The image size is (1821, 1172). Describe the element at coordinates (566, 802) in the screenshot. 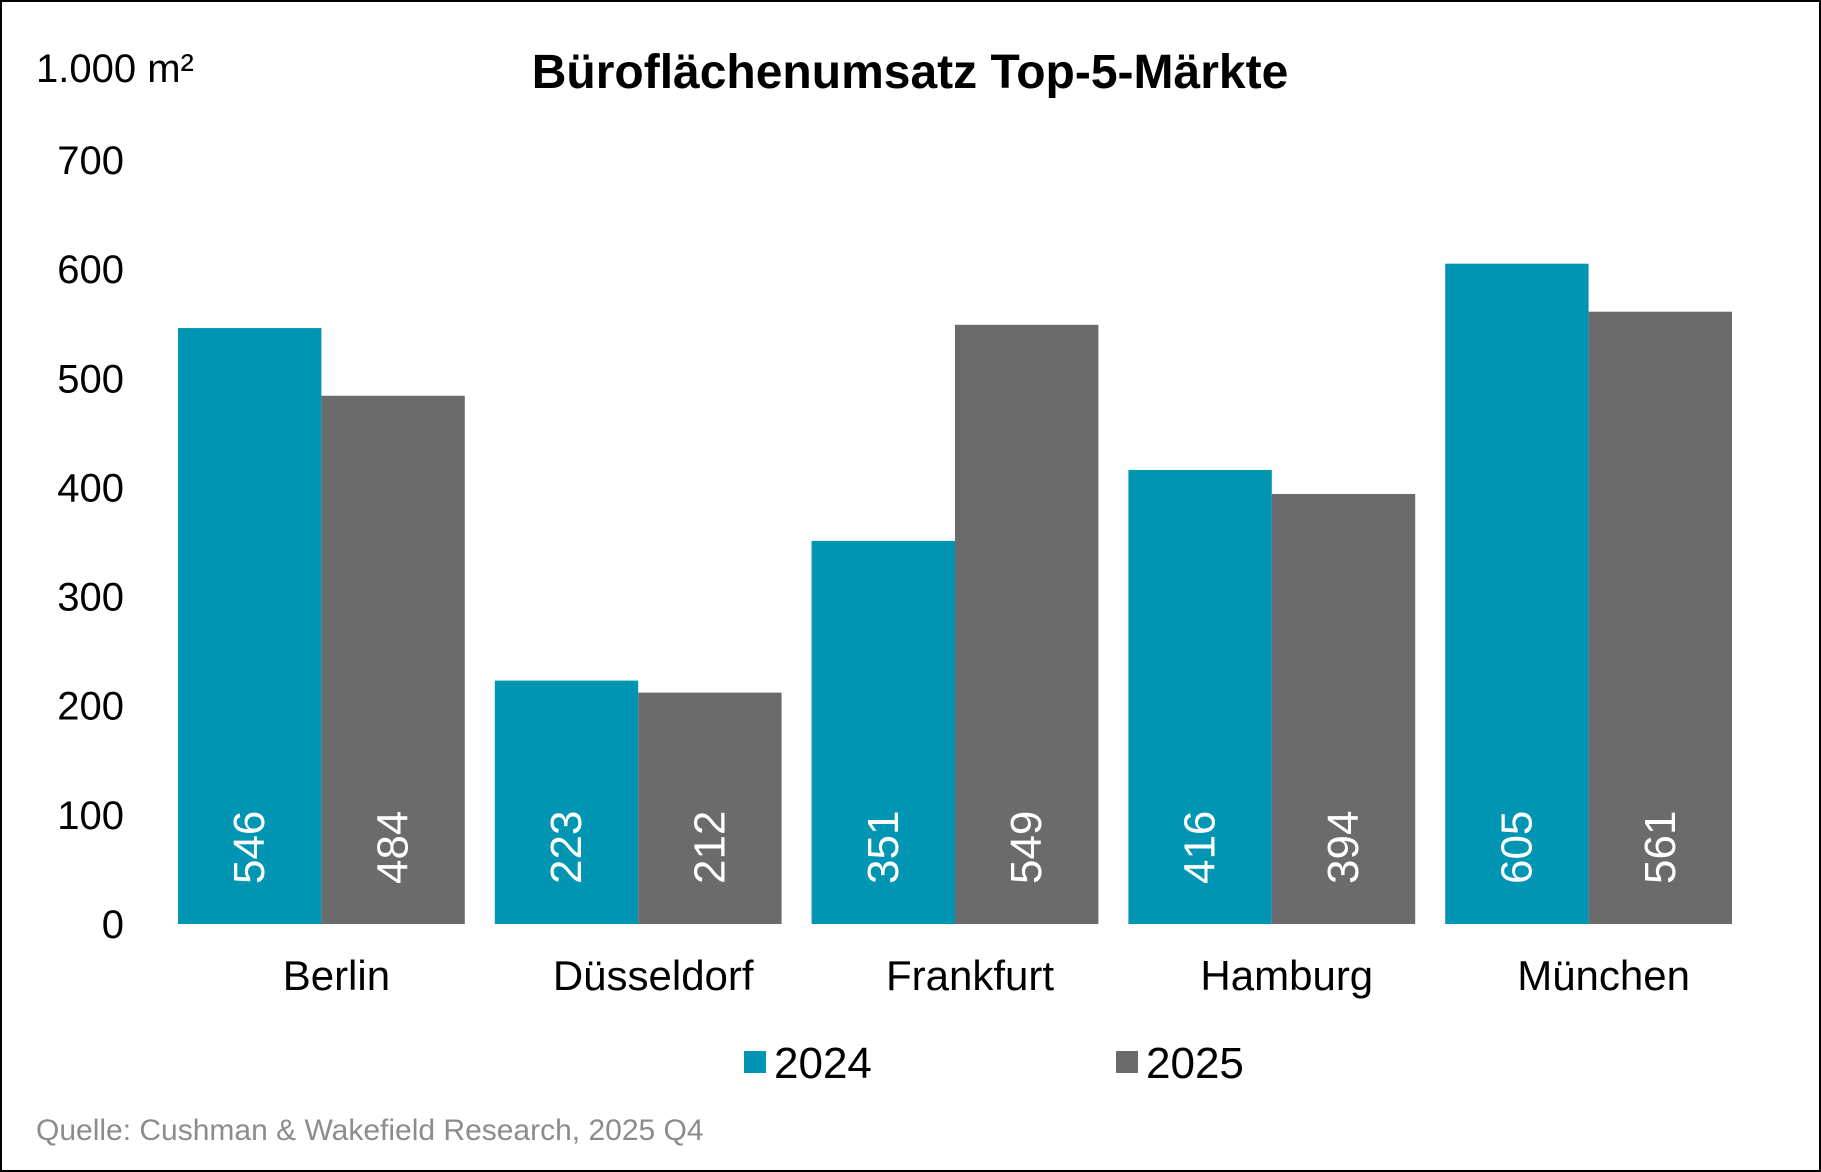

I see `bar-düsseldorf-2024` at that location.